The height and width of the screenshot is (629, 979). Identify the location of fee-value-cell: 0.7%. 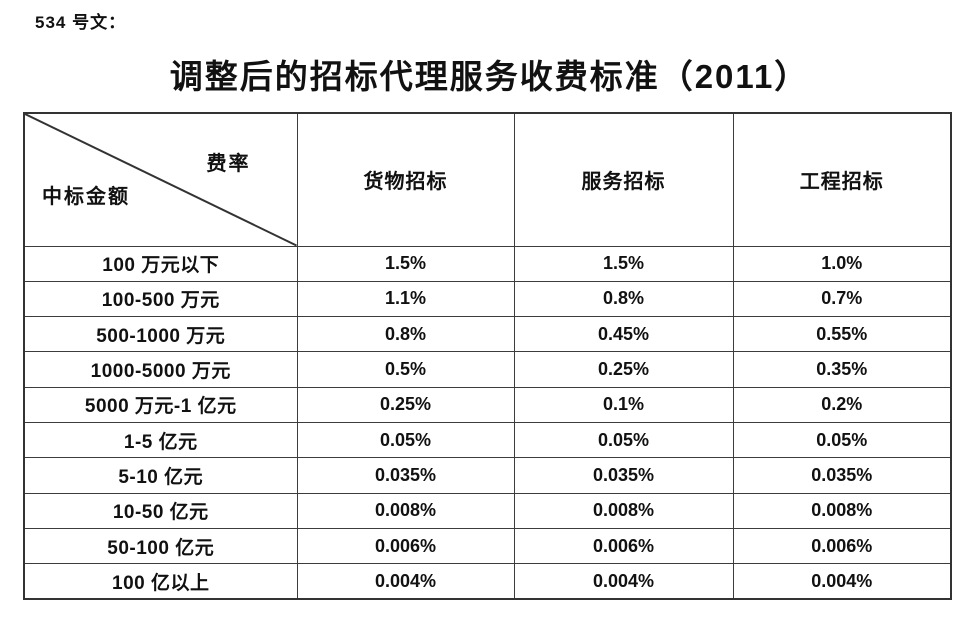
(842, 299).